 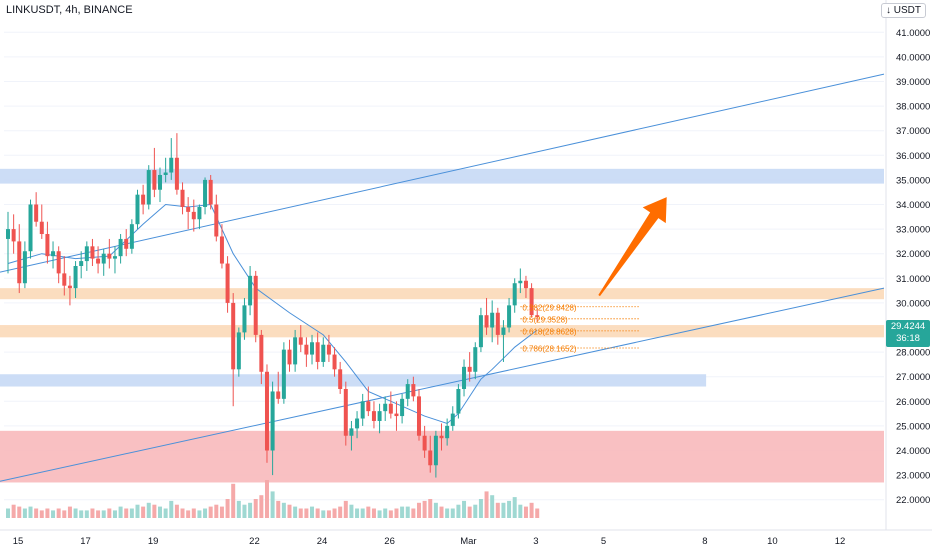 What do you see at coordinates (913, 230) in the screenshot?
I see `y-tick-label: 33.0000` at bounding box center [913, 230].